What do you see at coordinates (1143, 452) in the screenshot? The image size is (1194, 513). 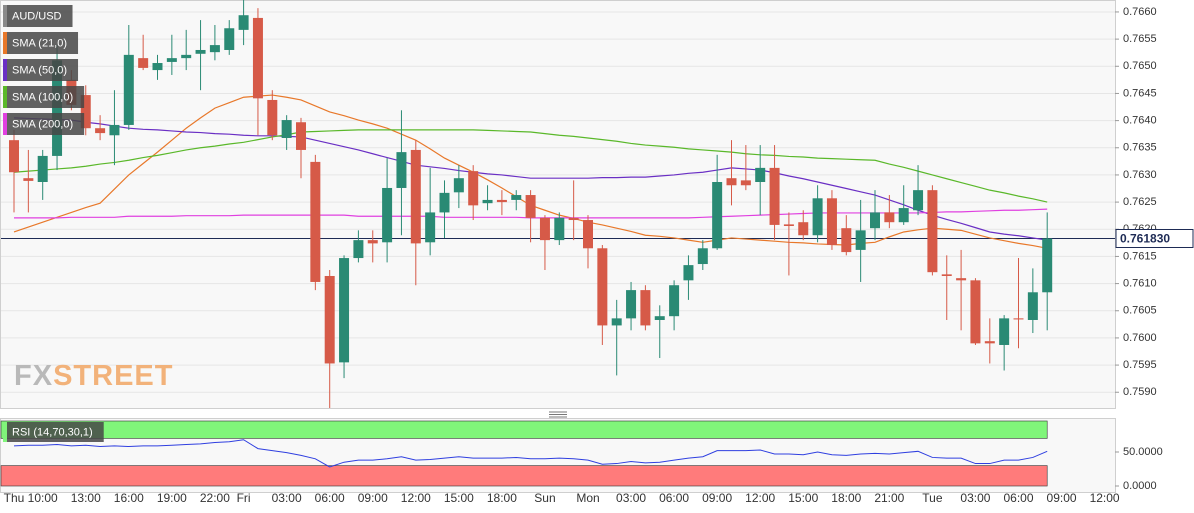 I see `y-tick-label: 50.0000` at bounding box center [1143, 452].